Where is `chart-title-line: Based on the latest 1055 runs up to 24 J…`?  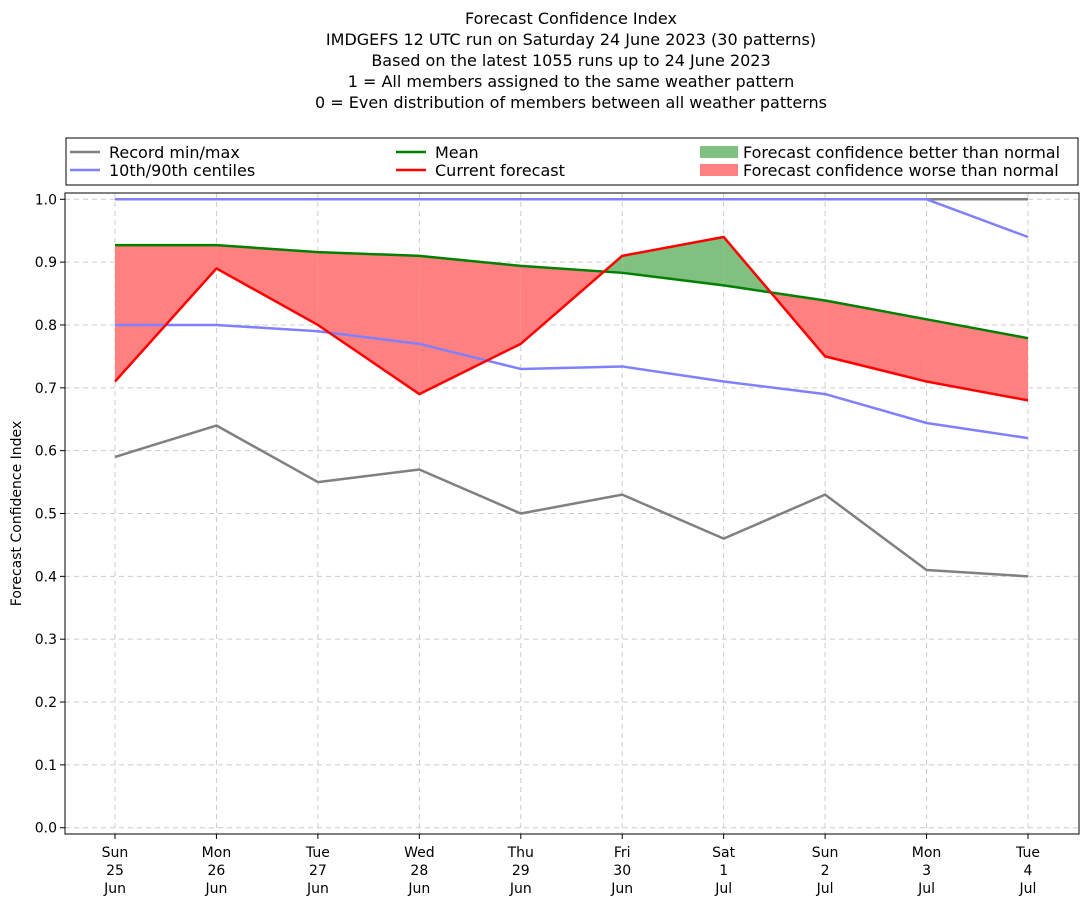
chart-title-line: Based on the latest 1055 runs up to 24 J… is located at coordinates (570, 60).